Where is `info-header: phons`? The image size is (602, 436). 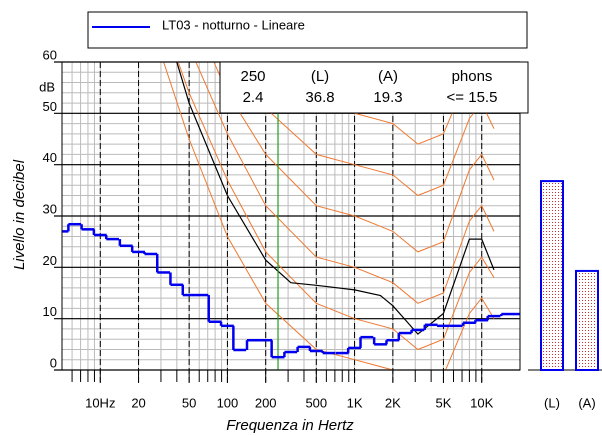
info-header: phons is located at coordinates (472, 76).